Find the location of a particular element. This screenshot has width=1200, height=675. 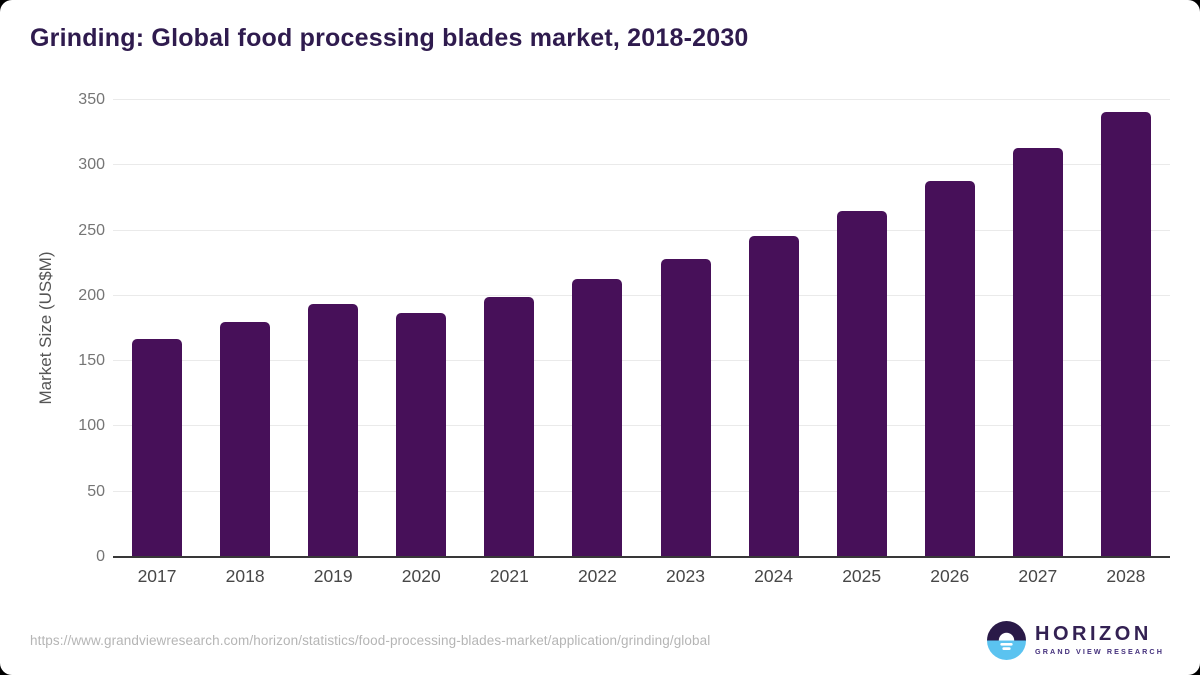

bar-2018 is located at coordinates (245, 439).